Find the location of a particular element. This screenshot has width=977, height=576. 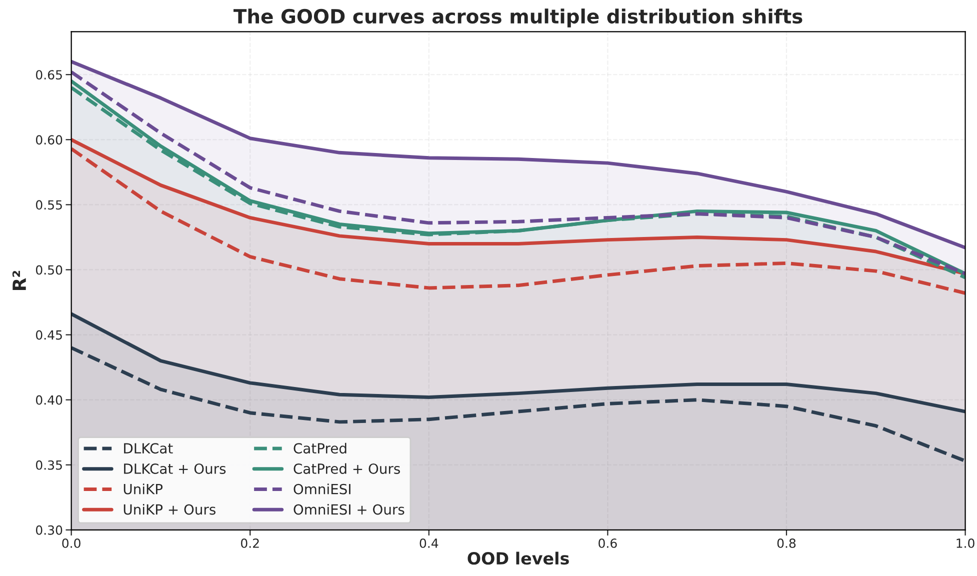

x-tick-label: 0.6 is located at coordinates (607, 543).